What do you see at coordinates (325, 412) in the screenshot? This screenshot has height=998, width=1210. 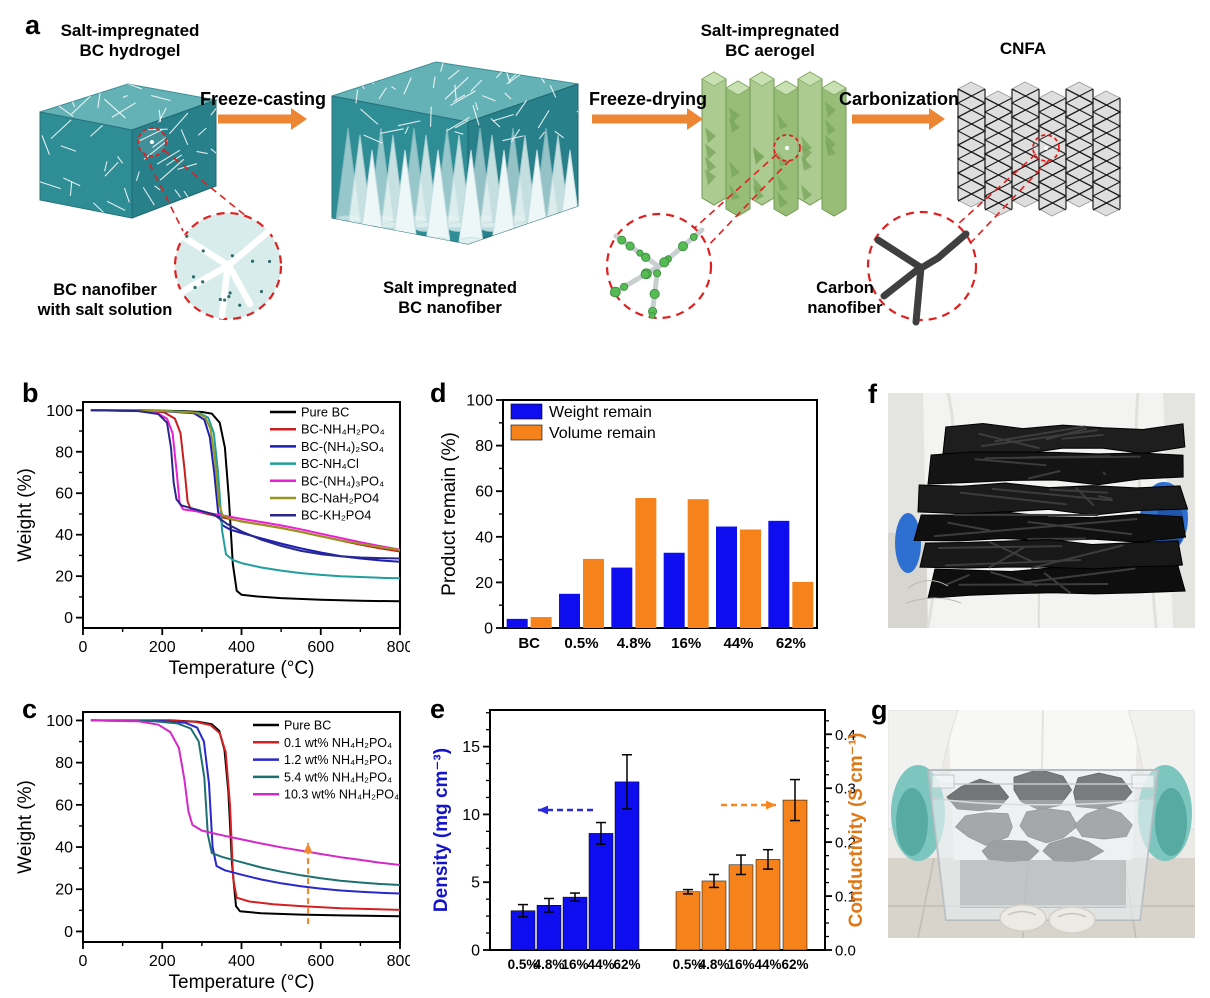 I see `legend-entry: Pure BC` at bounding box center [325, 412].